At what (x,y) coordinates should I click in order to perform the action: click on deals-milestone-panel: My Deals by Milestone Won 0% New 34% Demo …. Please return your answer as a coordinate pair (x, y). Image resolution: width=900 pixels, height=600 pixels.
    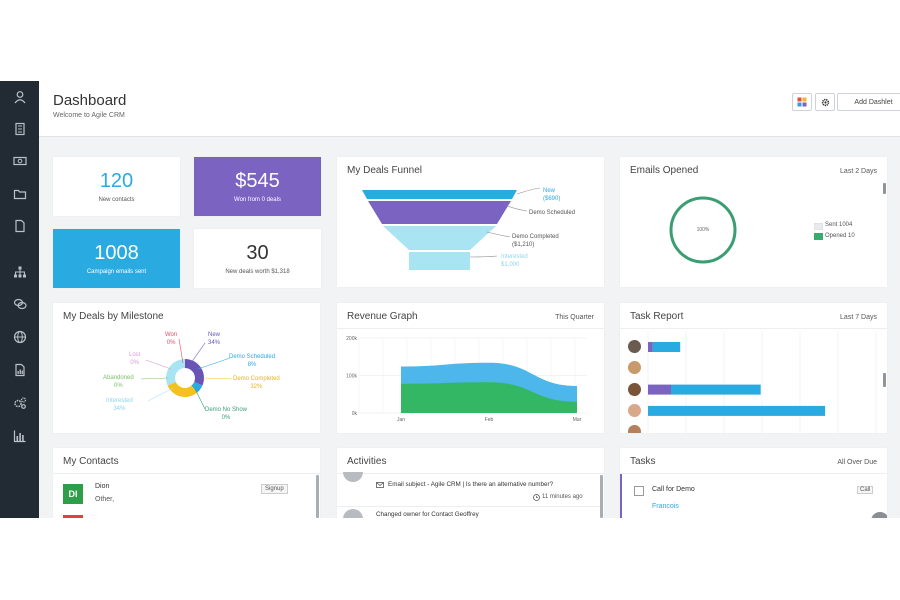
    Looking at the image, I should click on (186, 368).